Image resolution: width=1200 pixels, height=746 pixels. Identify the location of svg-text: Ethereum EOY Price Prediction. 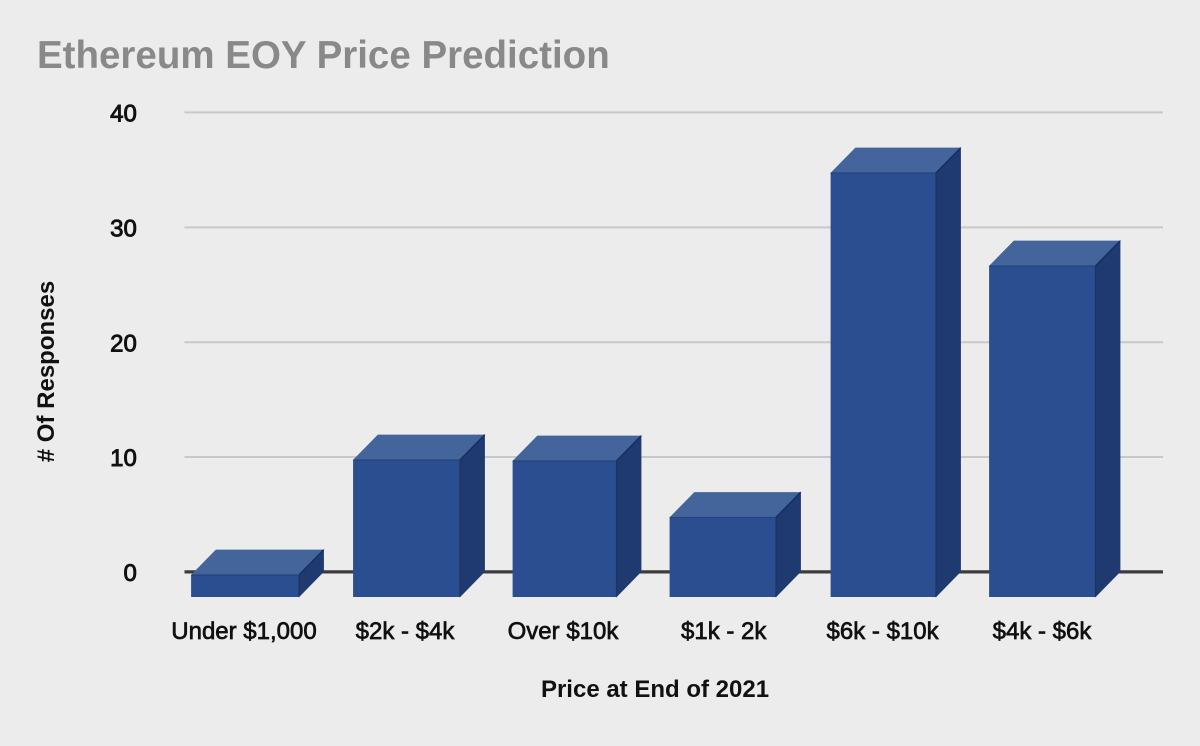
(323, 55).